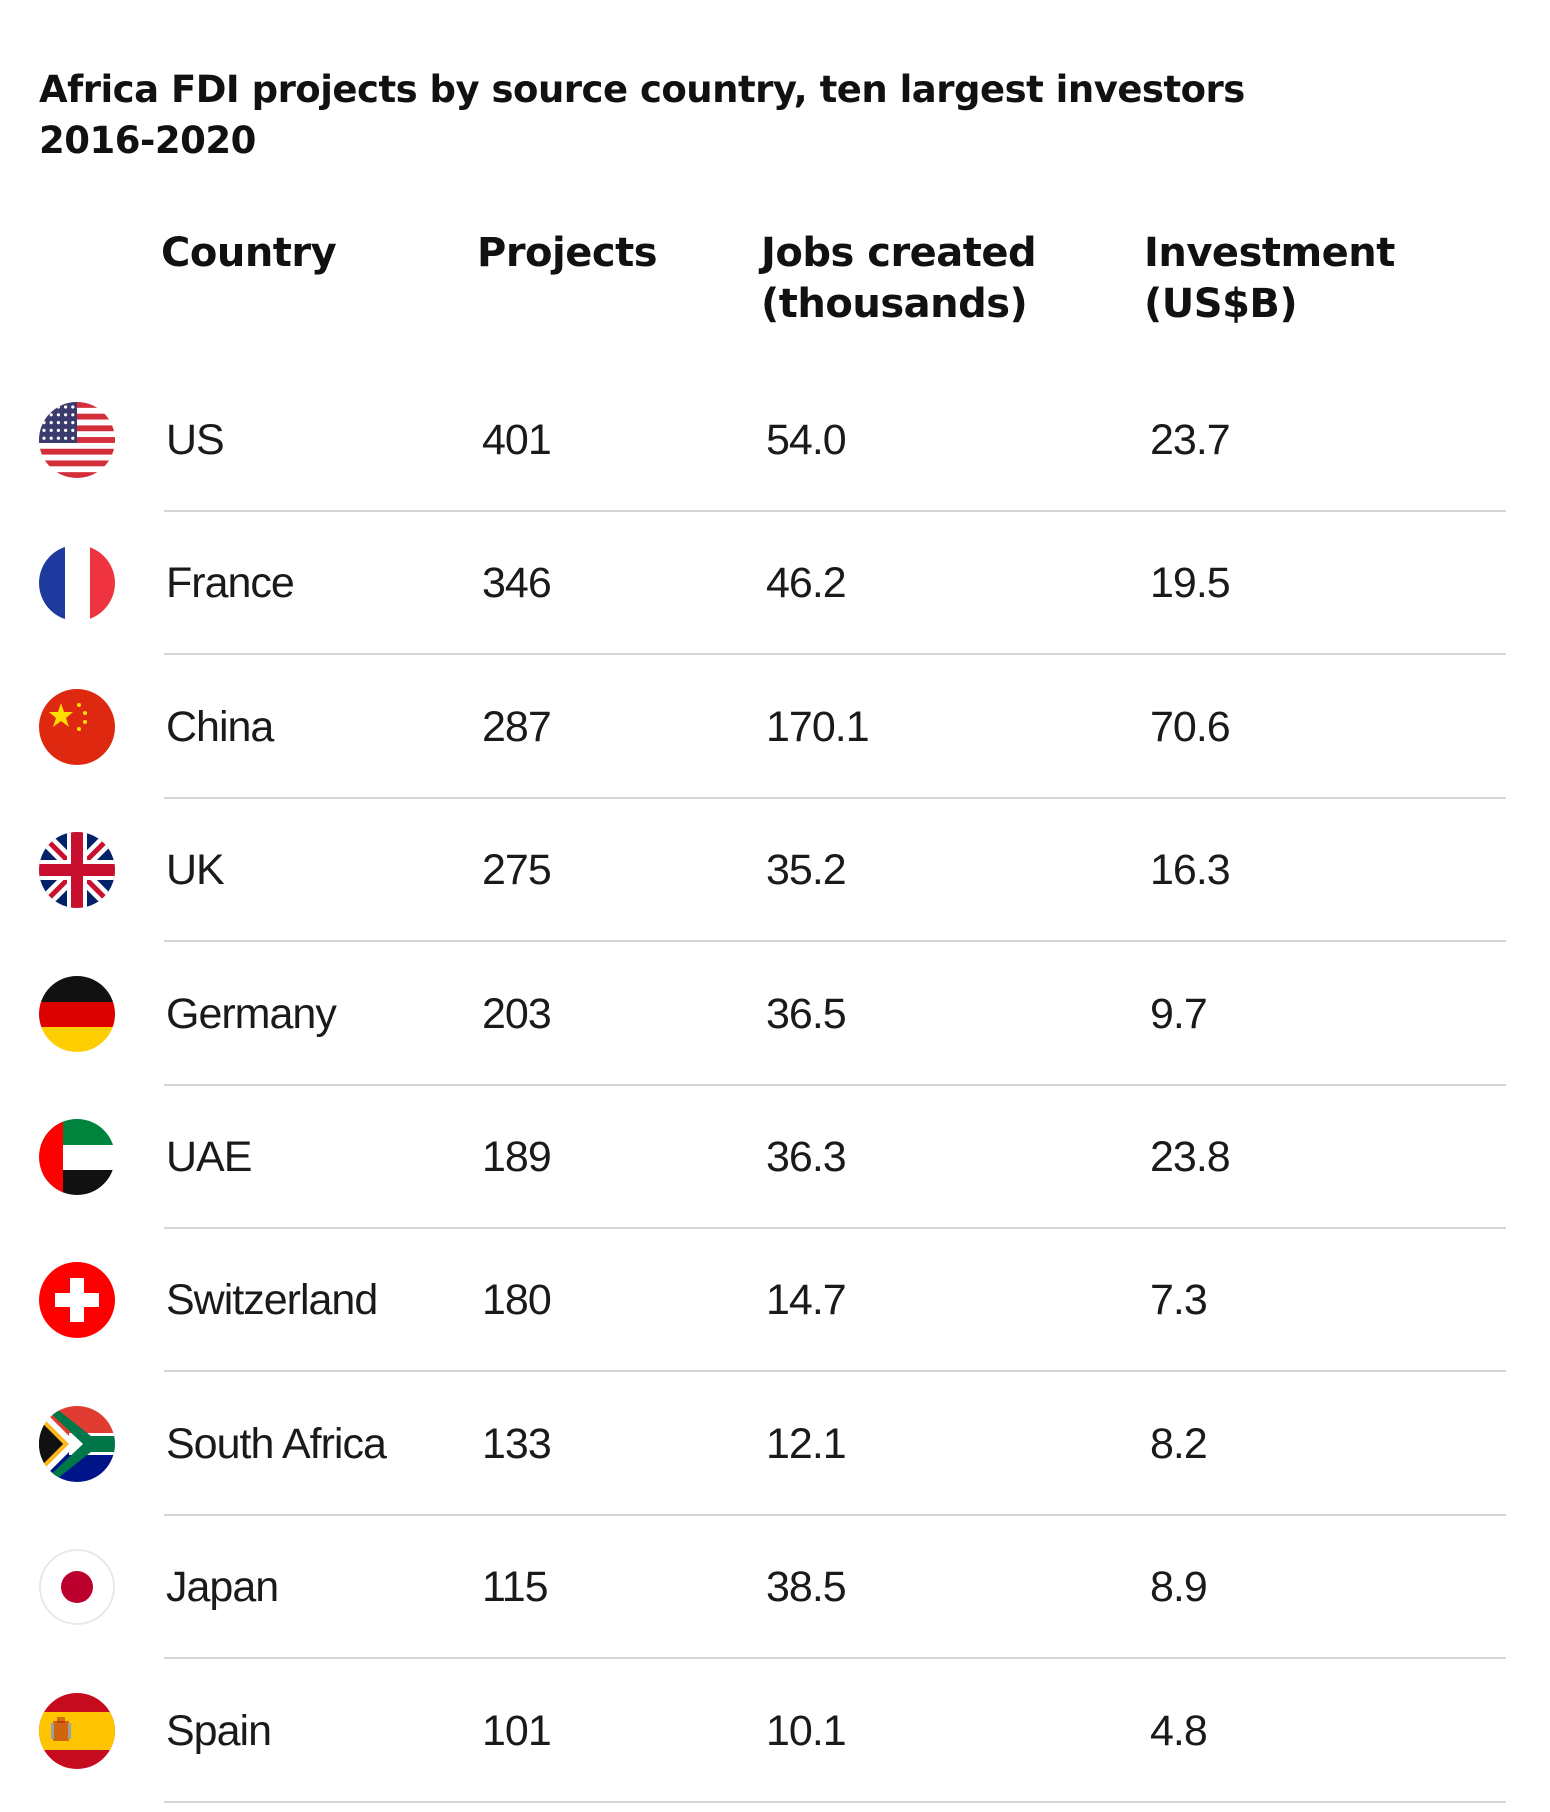  I want to click on table-row: South Africa 133 12.1 8.2, so click(775, 1453).